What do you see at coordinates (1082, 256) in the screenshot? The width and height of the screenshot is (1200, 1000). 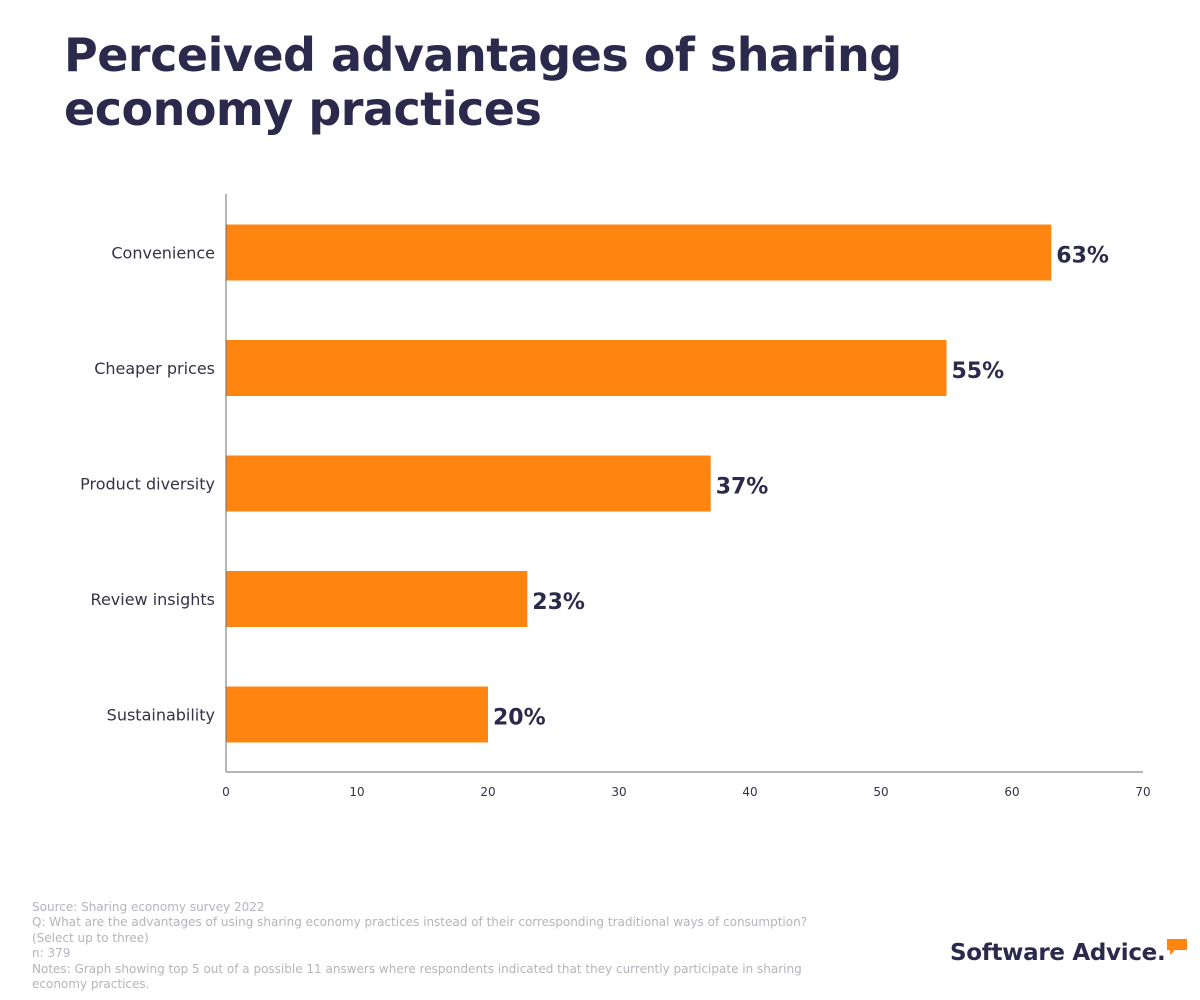 I see `value-label: 63%` at bounding box center [1082, 256].